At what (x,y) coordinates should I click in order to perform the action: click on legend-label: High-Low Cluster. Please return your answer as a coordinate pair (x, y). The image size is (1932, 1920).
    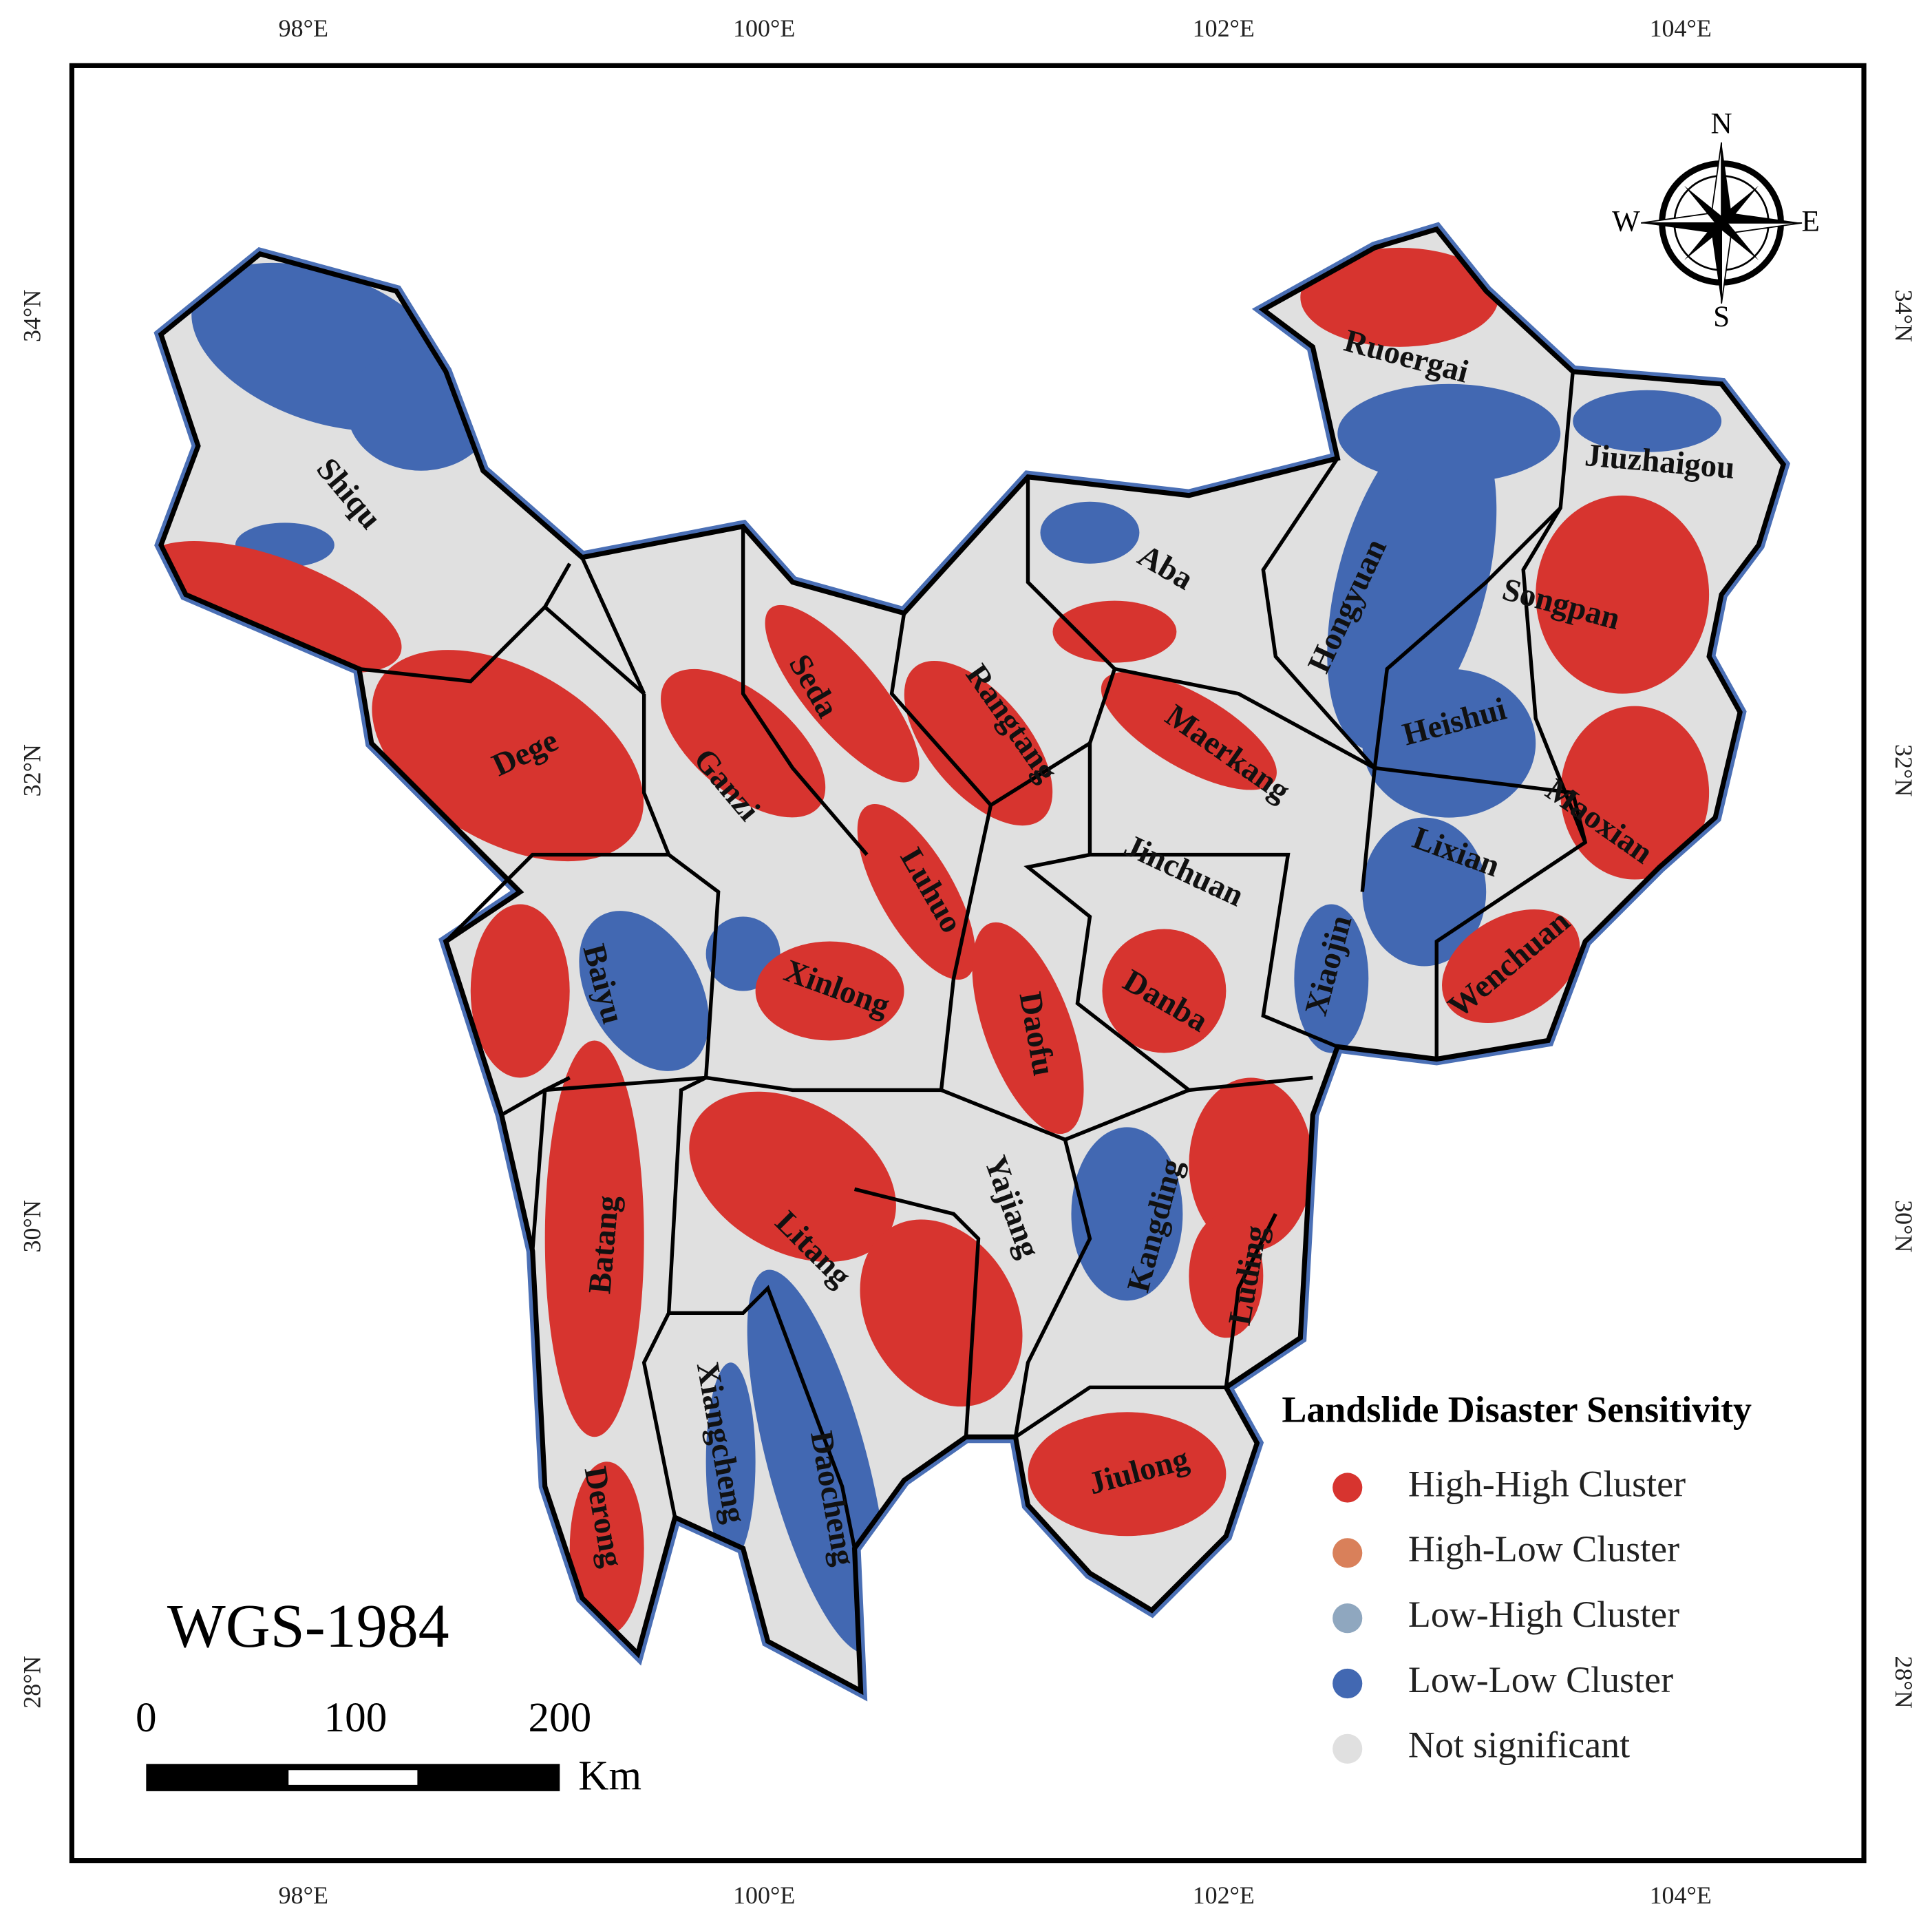
    Looking at the image, I should click on (1544, 1549).